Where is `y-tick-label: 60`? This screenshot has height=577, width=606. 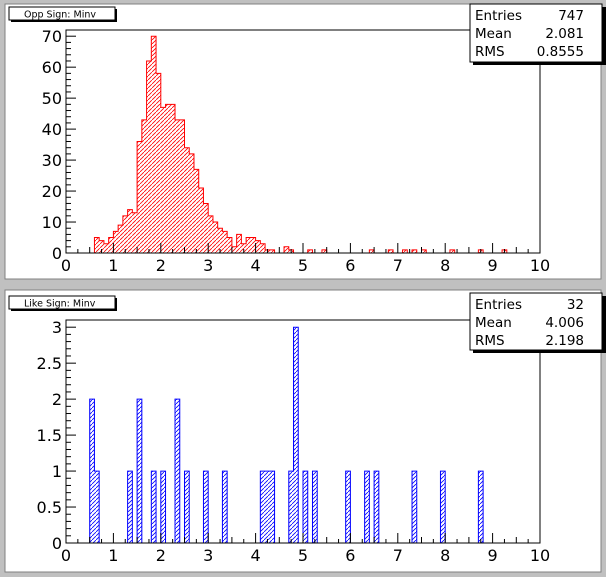
y-tick-label: 60 is located at coordinates (52, 67).